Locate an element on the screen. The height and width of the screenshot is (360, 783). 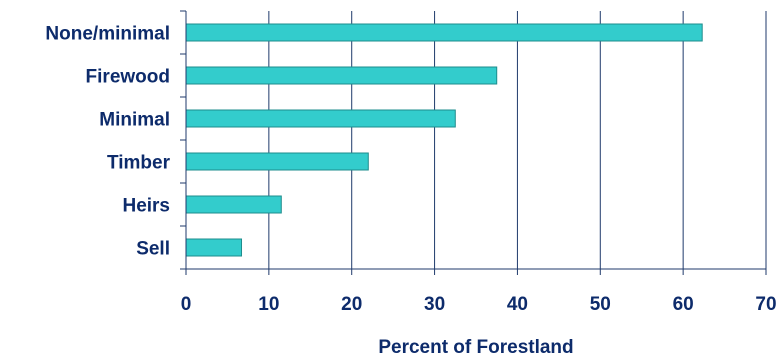
x-tick-label: 30 is located at coordinates (434, 304).